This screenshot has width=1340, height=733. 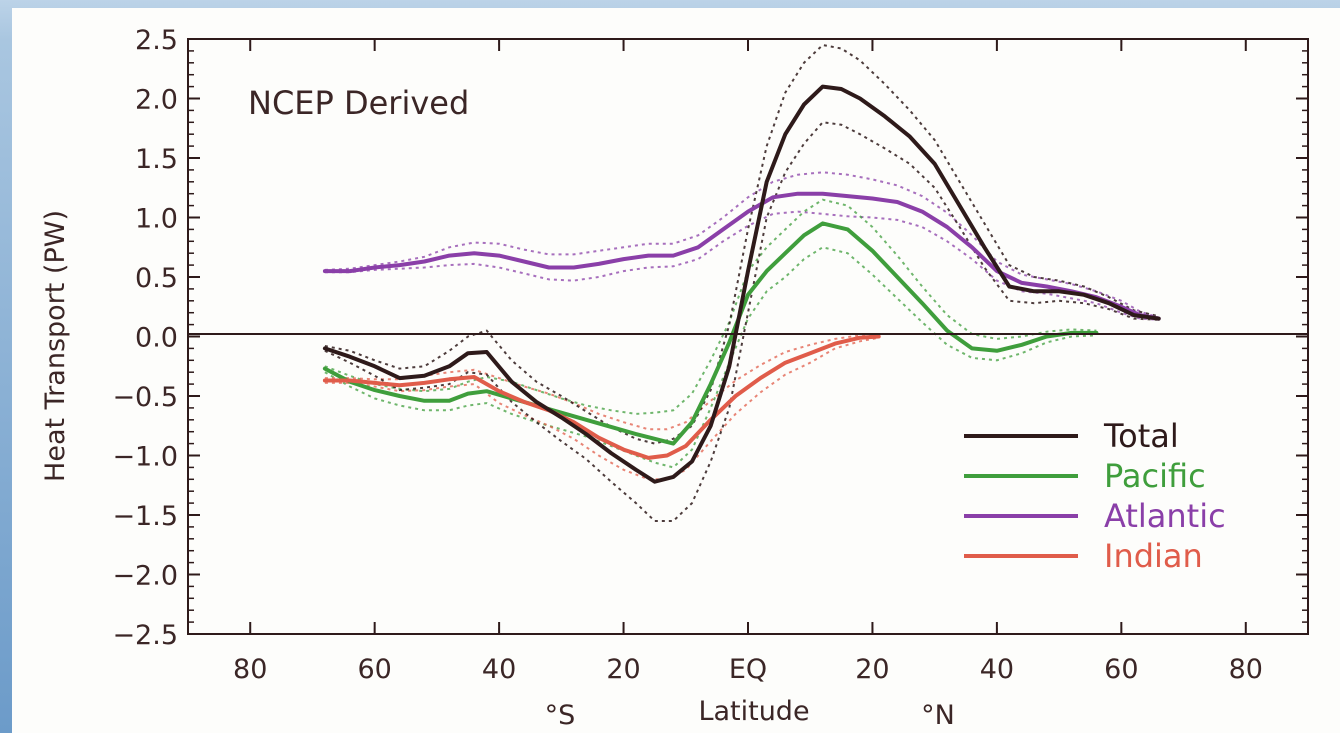 I want to click on y-axis-title: Heat Transport (PW), so click(x=55, y=346).